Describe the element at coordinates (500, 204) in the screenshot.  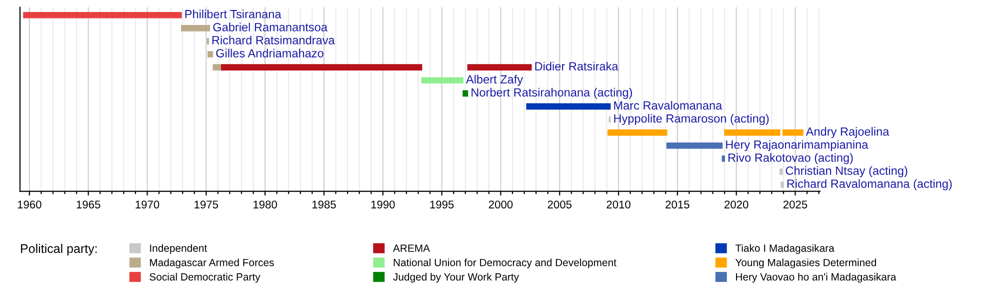
I see `x-tick-label: 2000` at that location.